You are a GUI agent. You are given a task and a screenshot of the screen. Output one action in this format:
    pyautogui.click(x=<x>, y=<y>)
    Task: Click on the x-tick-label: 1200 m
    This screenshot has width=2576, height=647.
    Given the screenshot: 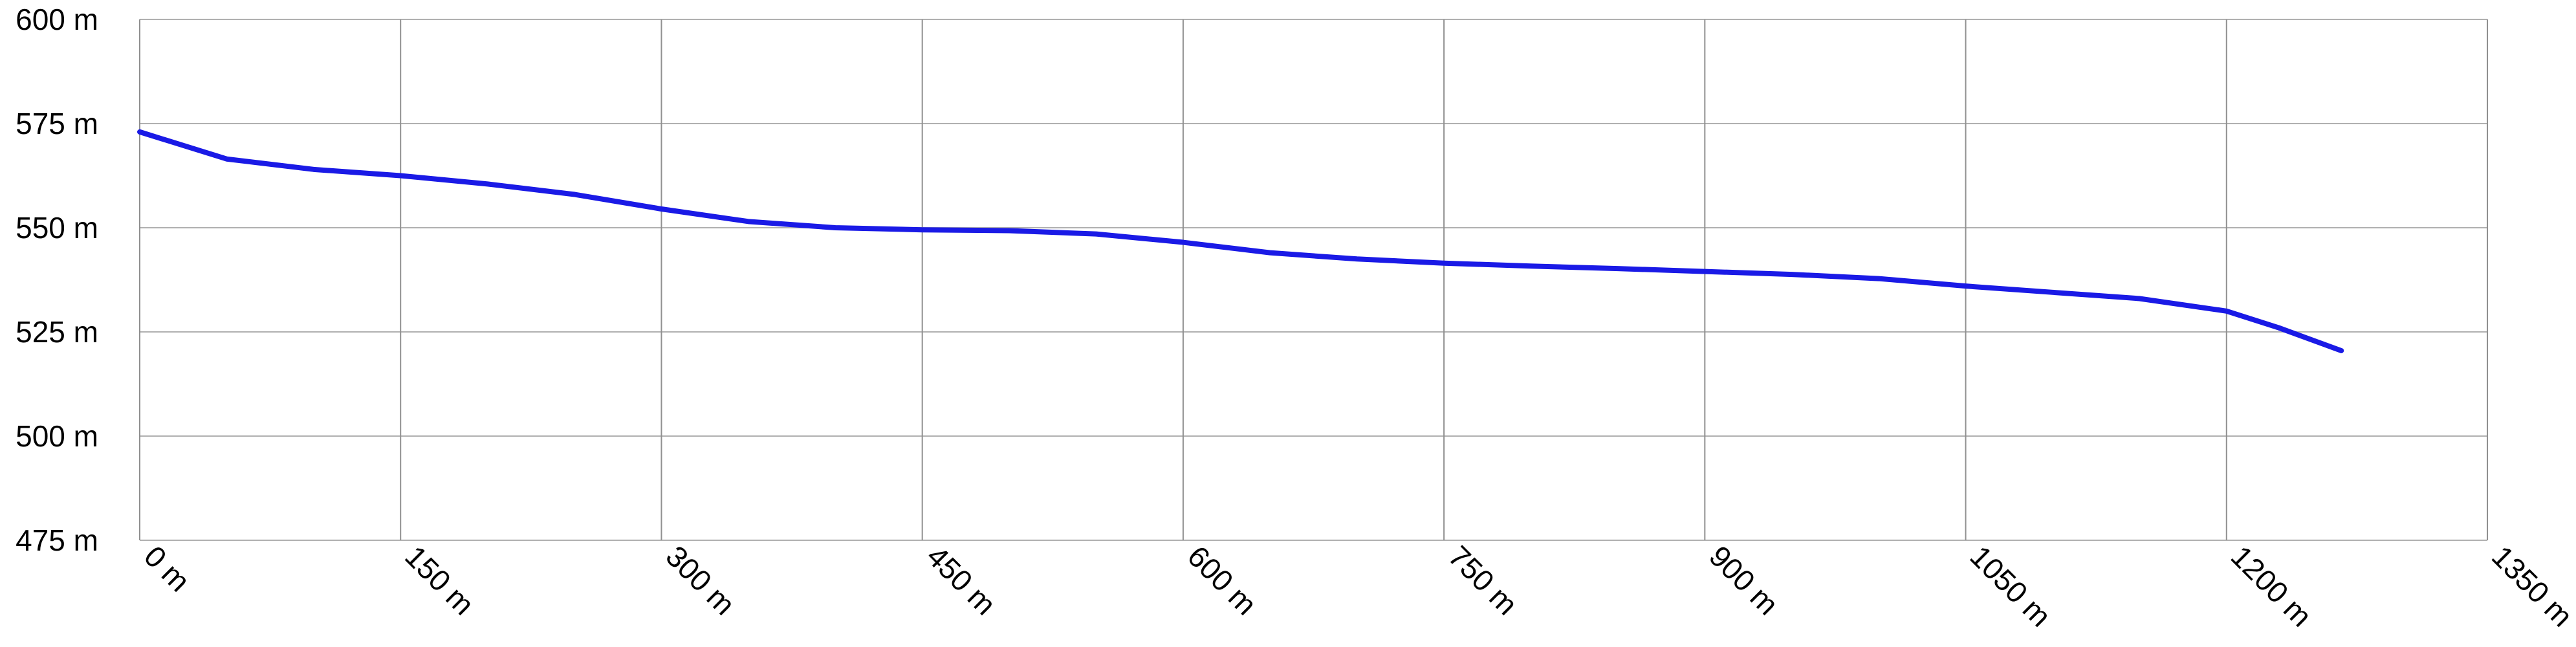 What is the action you would take?
    pyautogui.click(x=2272, y=586)
    